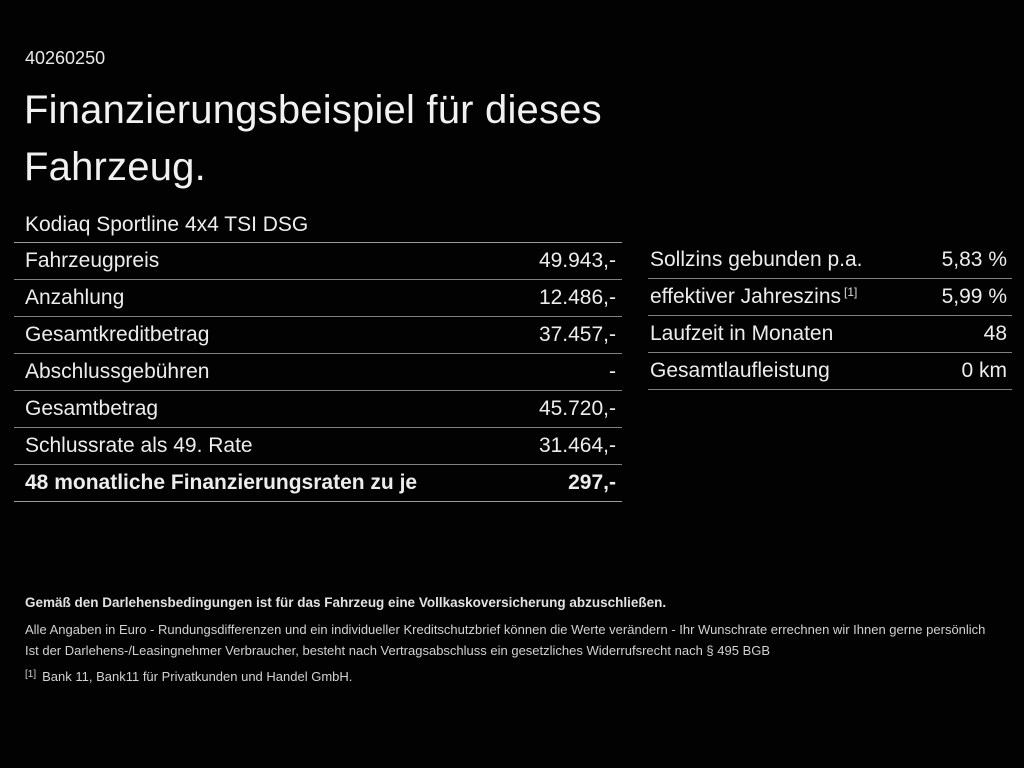  I want to click on row-label: effektiver Jahreszins [1], so click(754, 296).